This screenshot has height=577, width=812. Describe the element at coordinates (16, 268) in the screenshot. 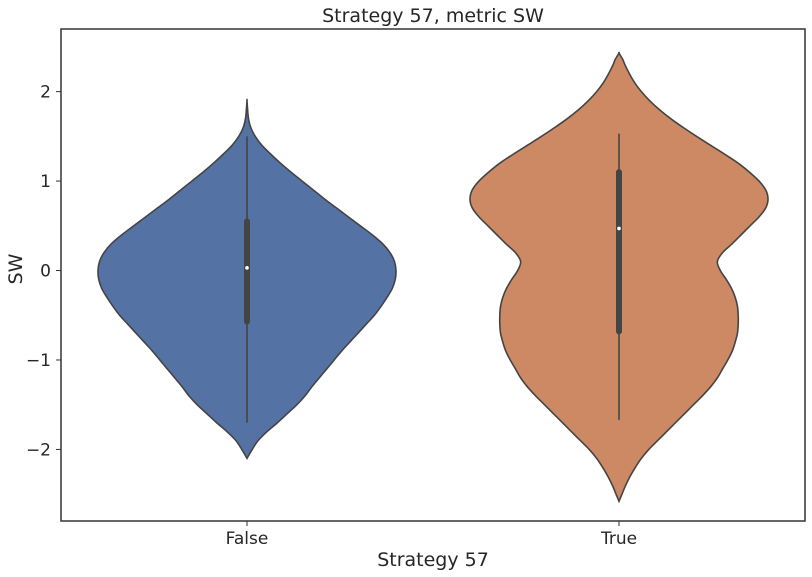

I see `y-axis-label: SW` at that location.